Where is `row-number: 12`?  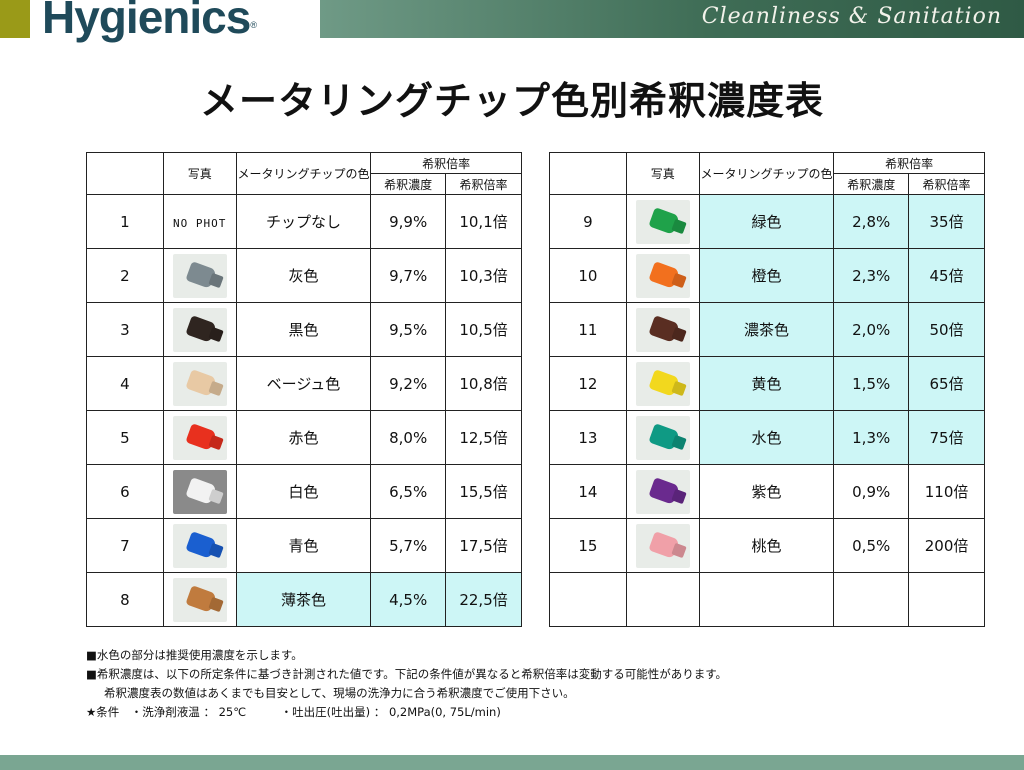
row-number: 12 is located at coordinates (588, 383).